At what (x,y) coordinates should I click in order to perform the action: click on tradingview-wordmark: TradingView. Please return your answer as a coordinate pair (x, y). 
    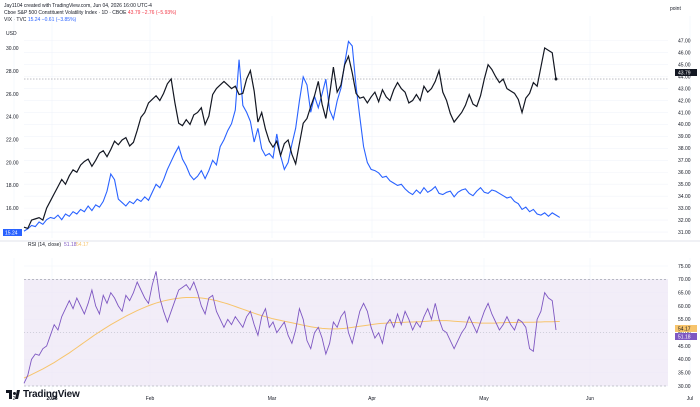
    Looking at the image, I should click on (51, 394).